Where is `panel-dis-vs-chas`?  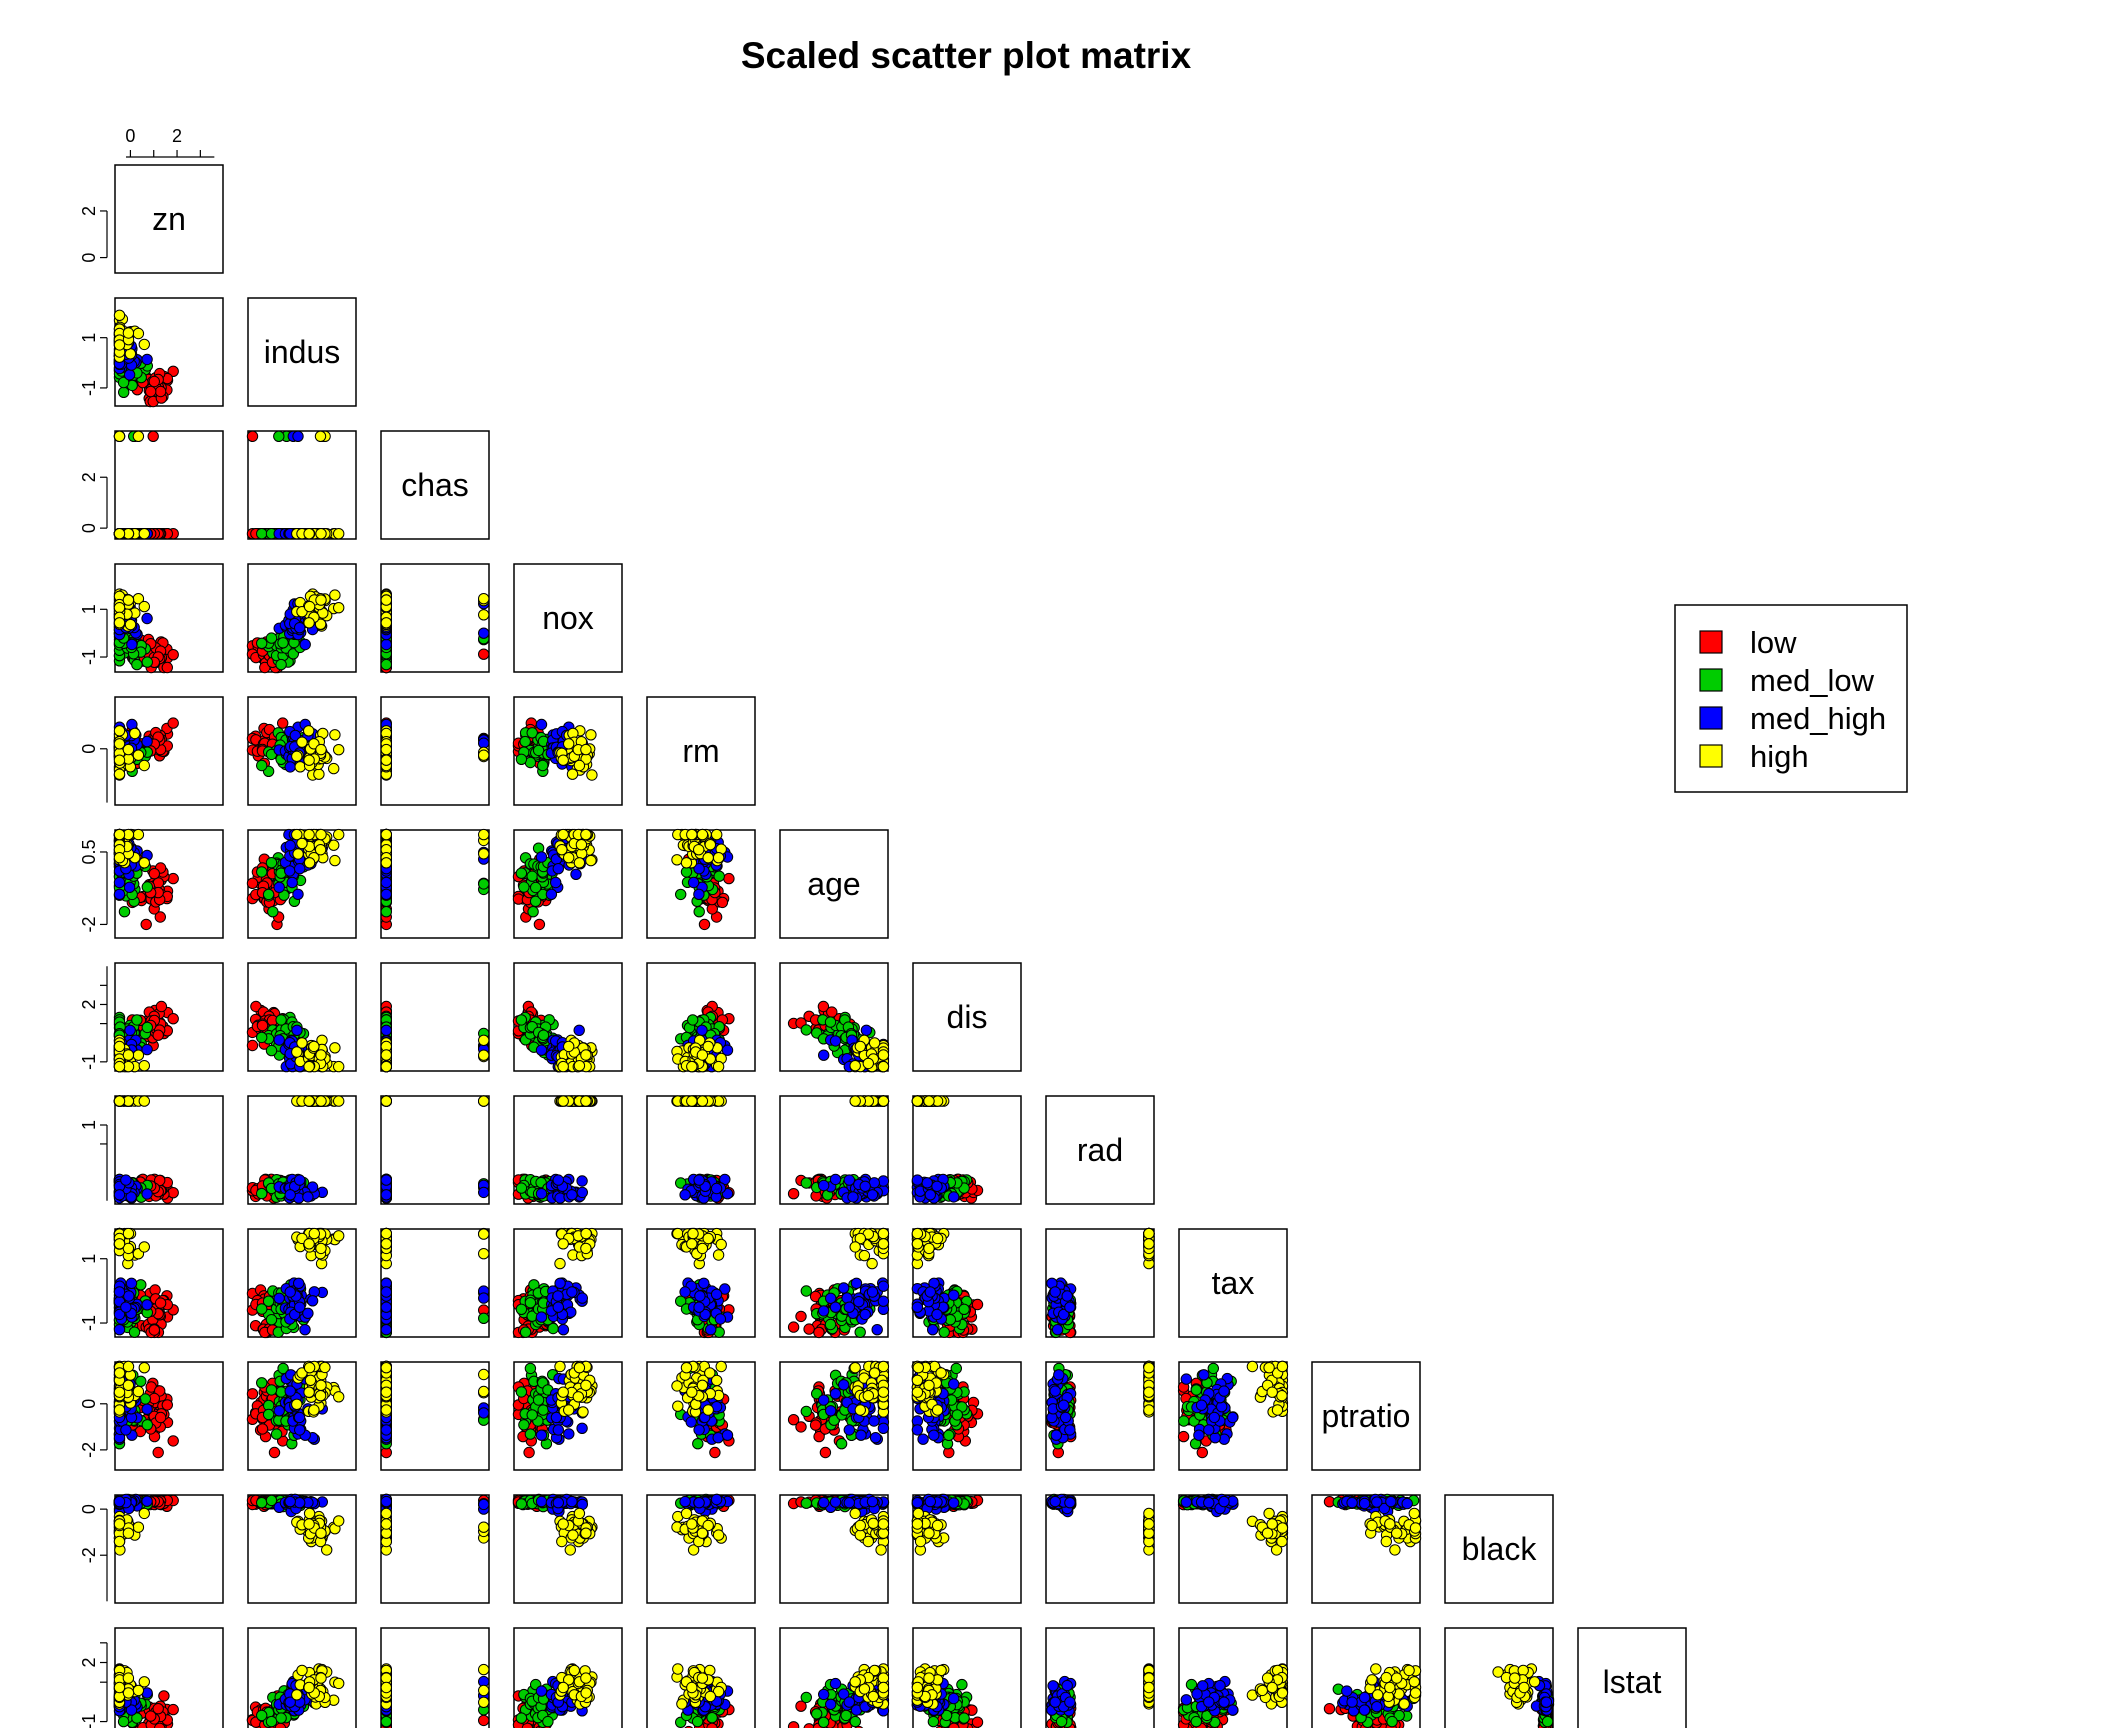 panel-dis-vs-chas is located at coordinates (435, 1017).